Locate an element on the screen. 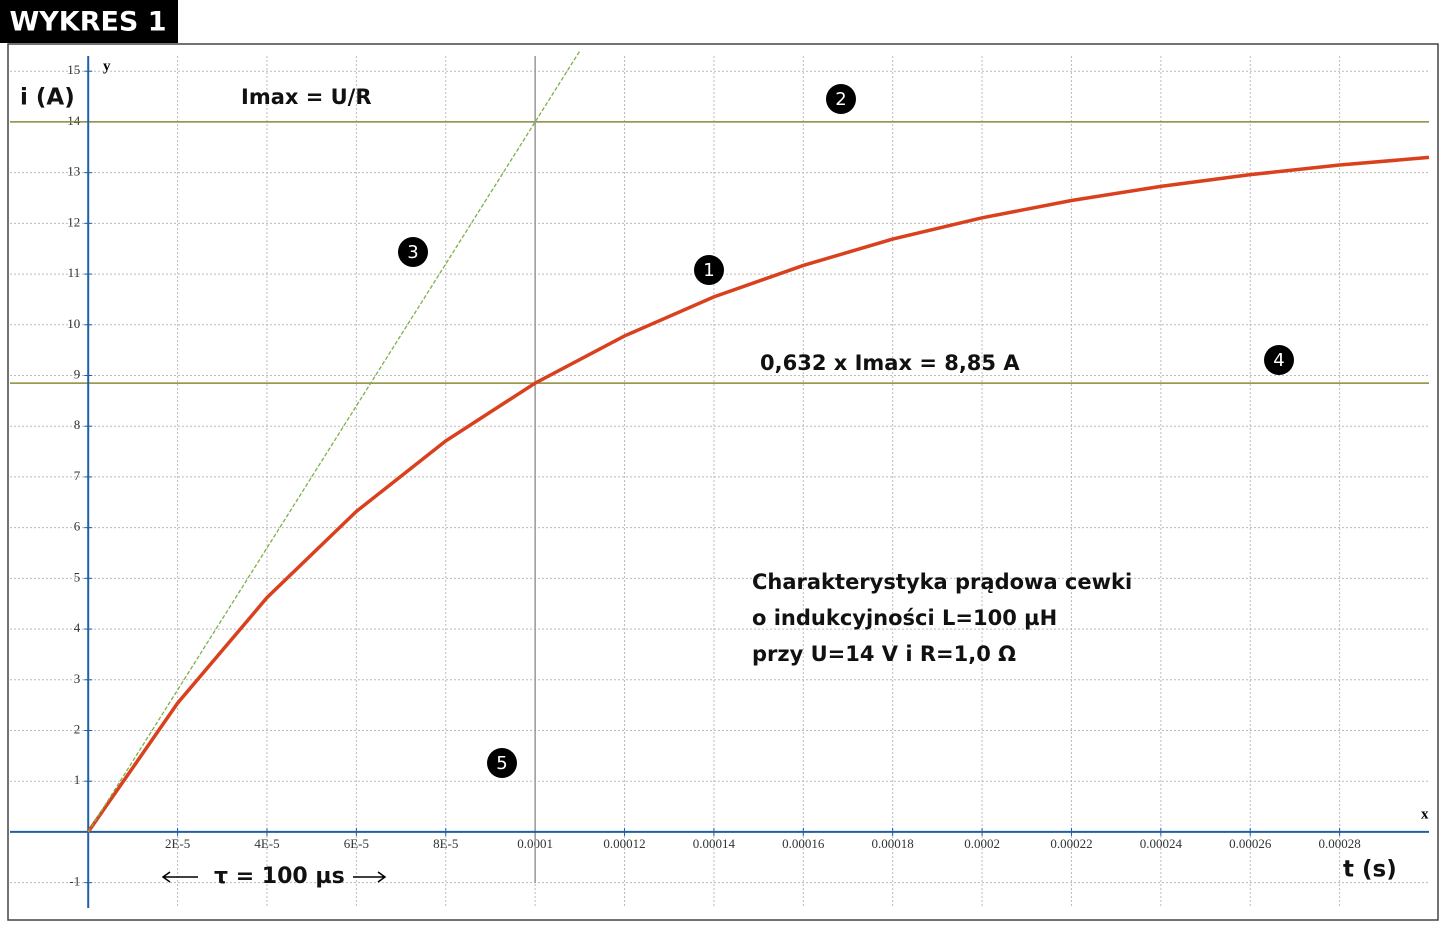 This screenshot has height=930, width=1441. x-tick-label: 2E-5 is located at coordinates (177, 843).